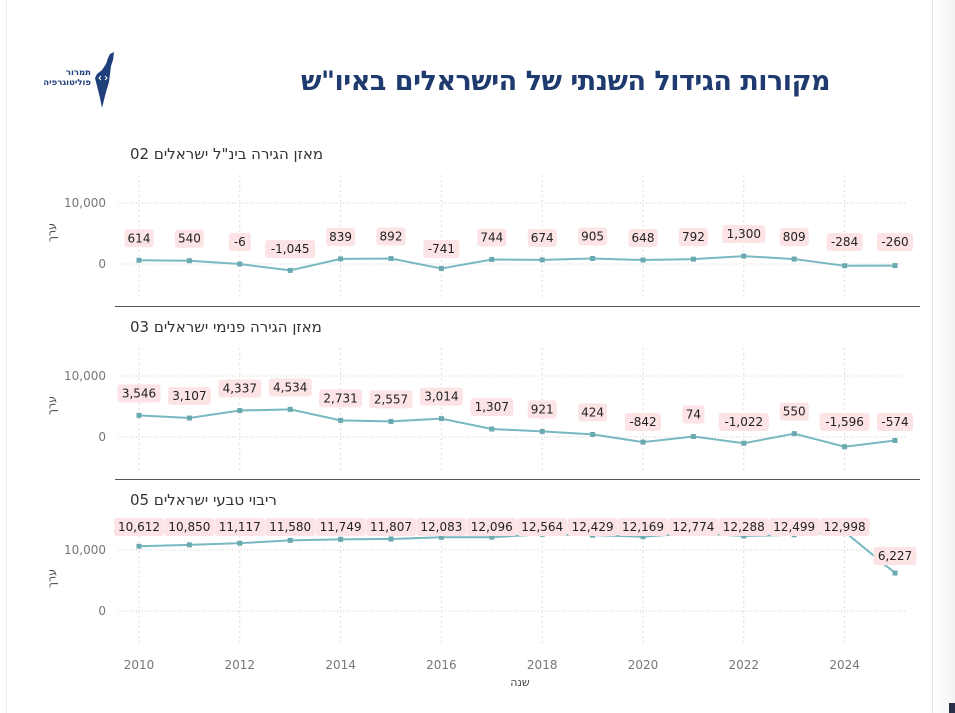  What do you see at coordinates (894, 422) in the screenshot?
I see `data-label: -574` at bounding box center [894, 422].